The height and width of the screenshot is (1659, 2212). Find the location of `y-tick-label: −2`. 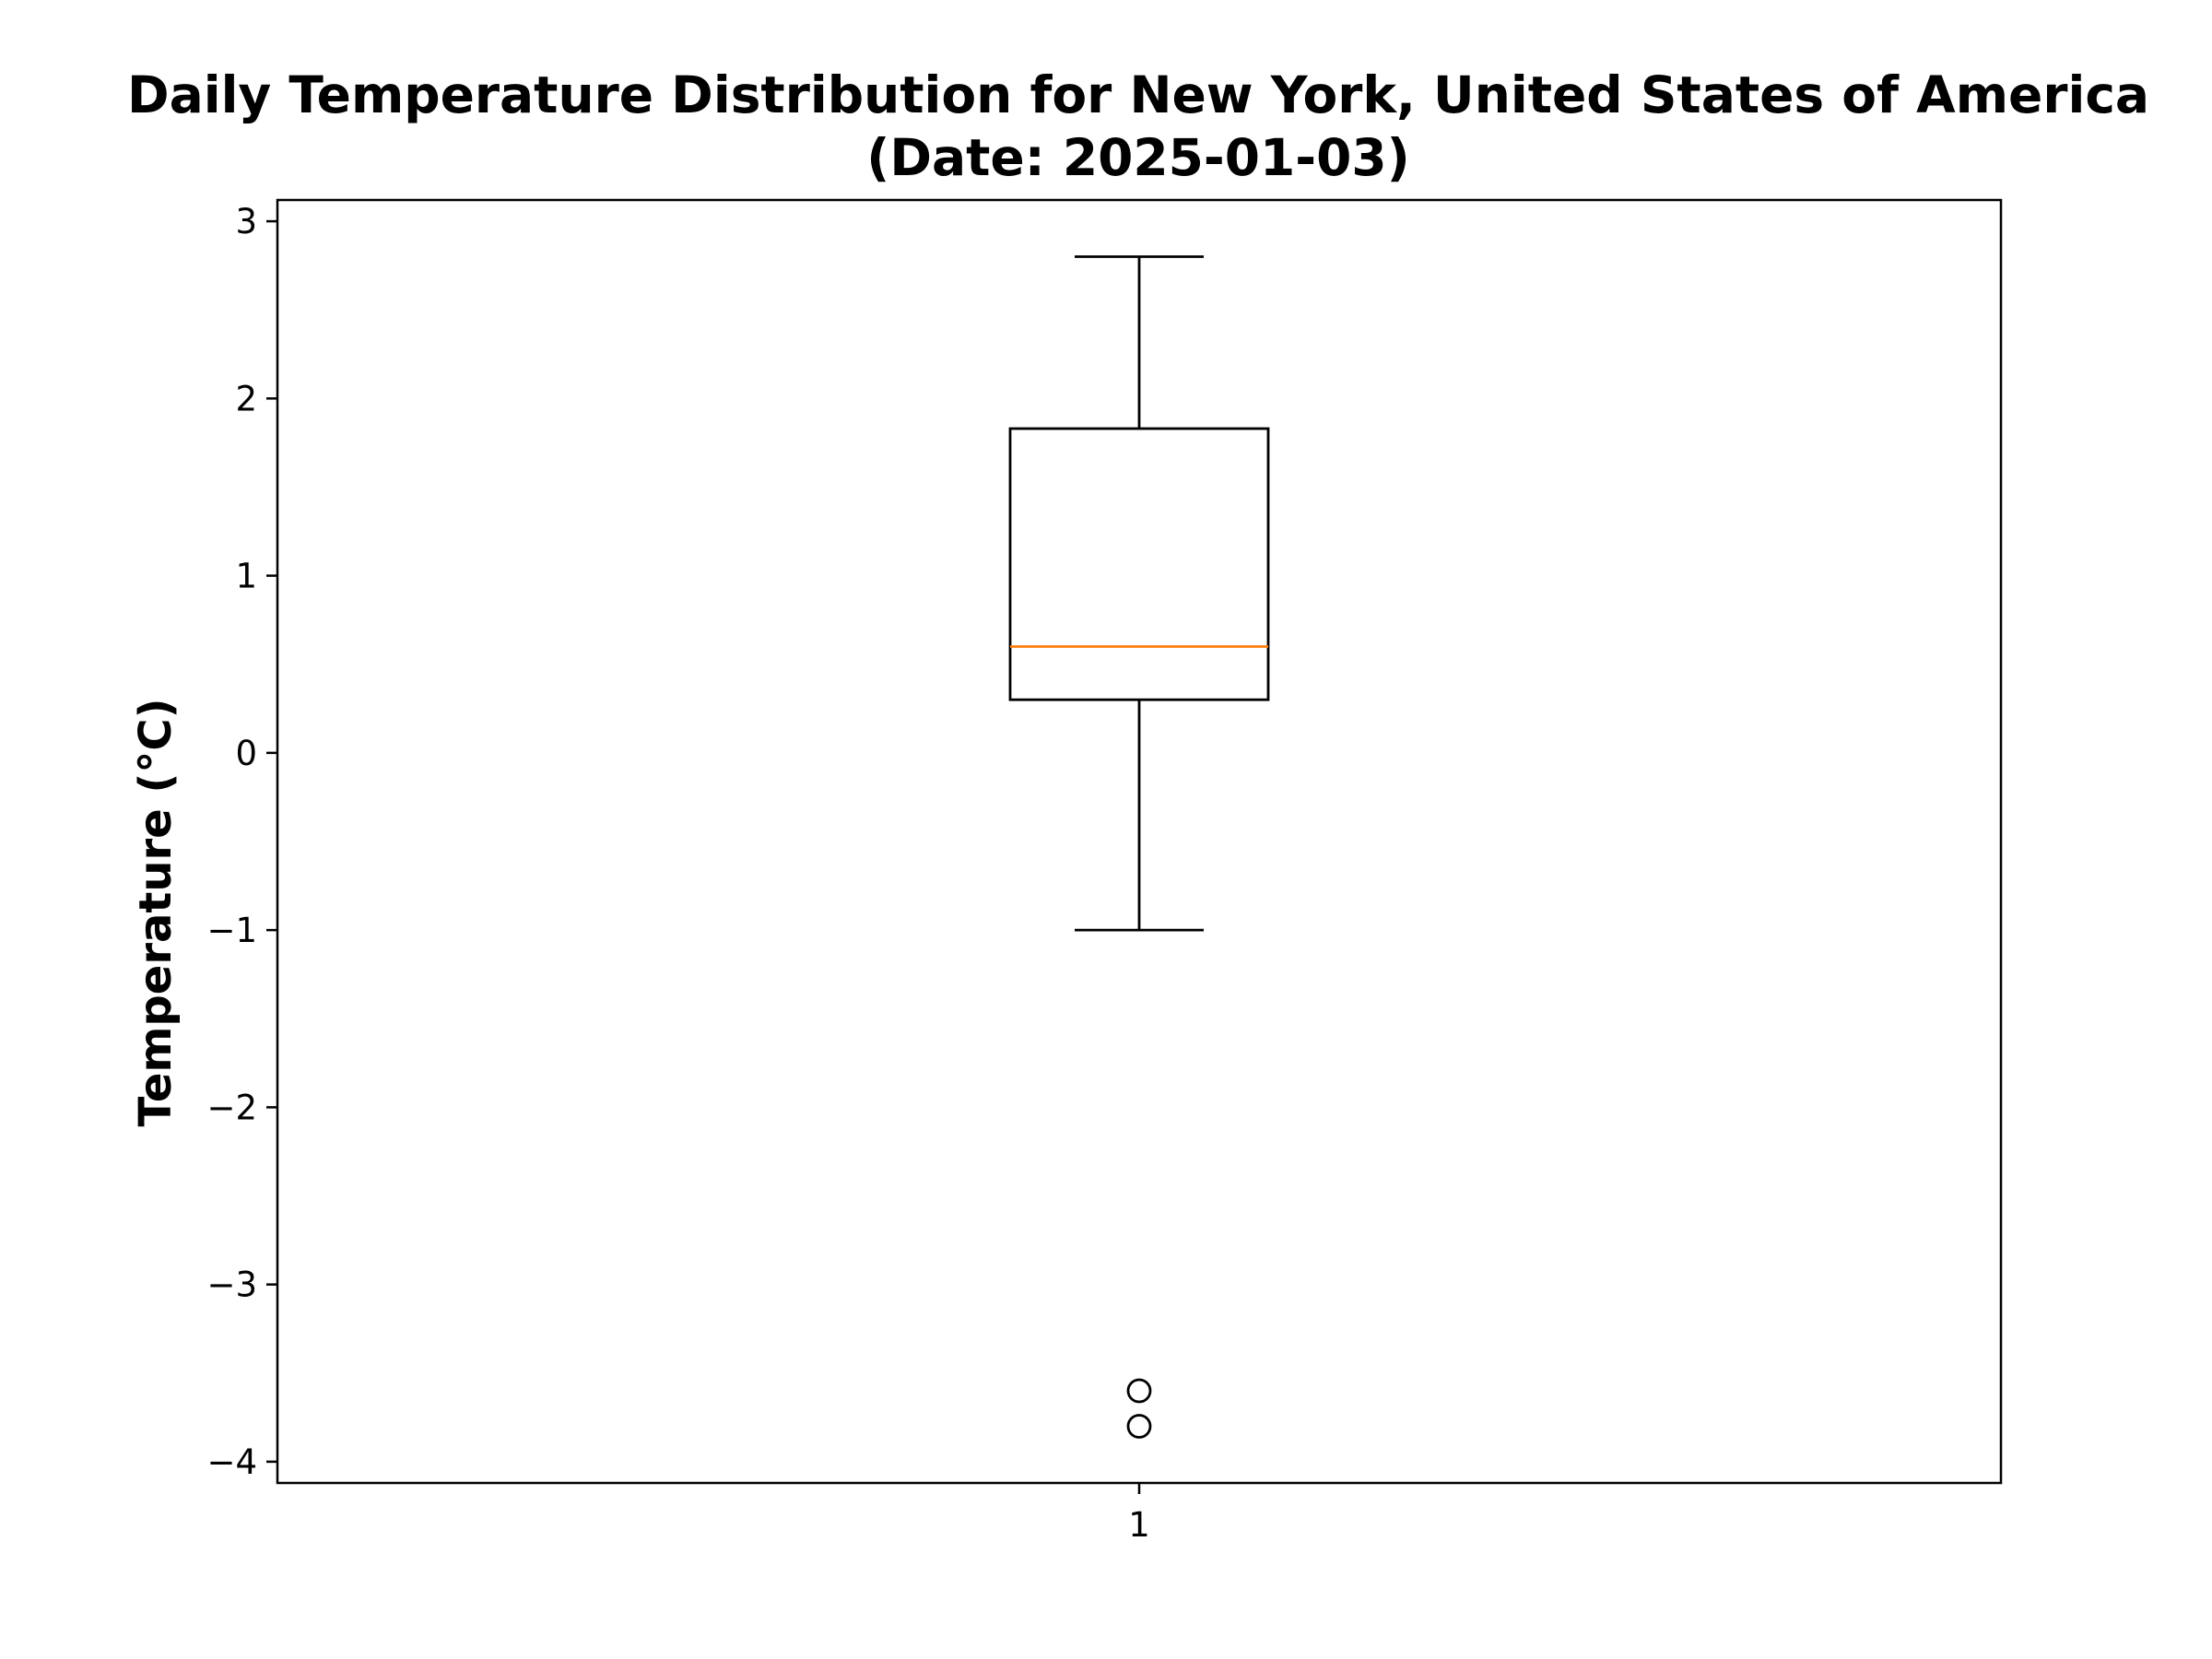

y-tick-label: −2 is located at coordinates (231, 1107).